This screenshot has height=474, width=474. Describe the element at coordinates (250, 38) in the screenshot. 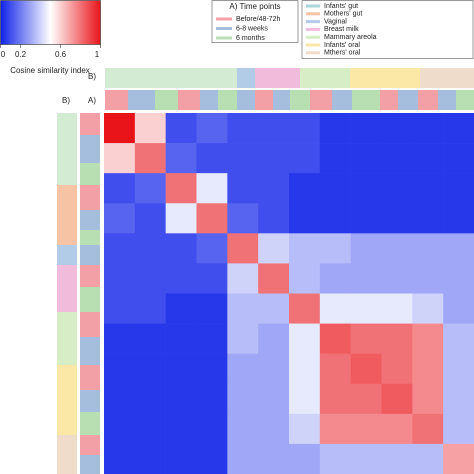

I see `legend-label: 6 months` at that location.